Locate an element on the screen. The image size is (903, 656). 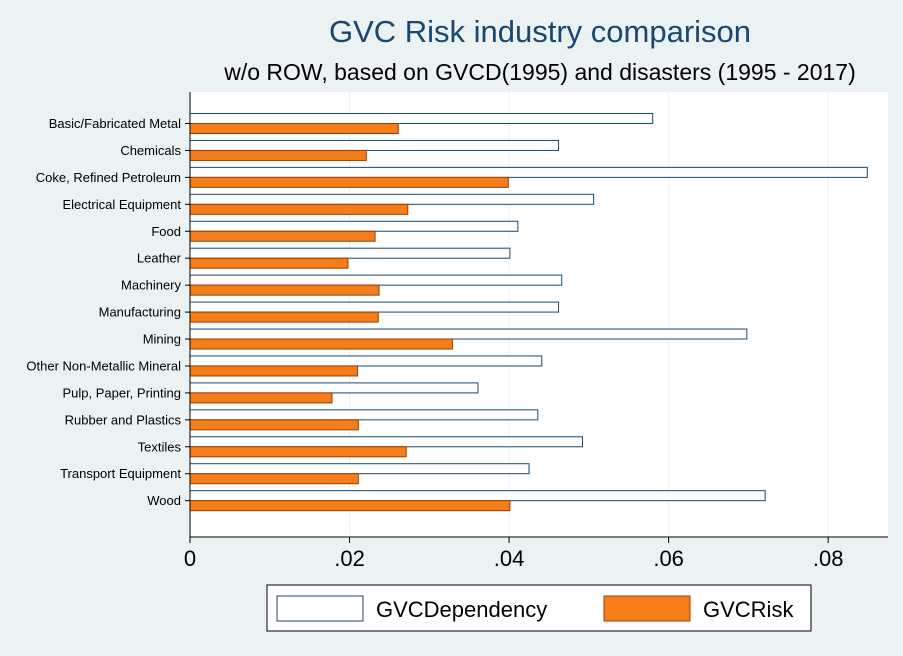
y-tick-label-rubber-and-plastics: Rubber and Plastics is located at coordinates (123, 419).